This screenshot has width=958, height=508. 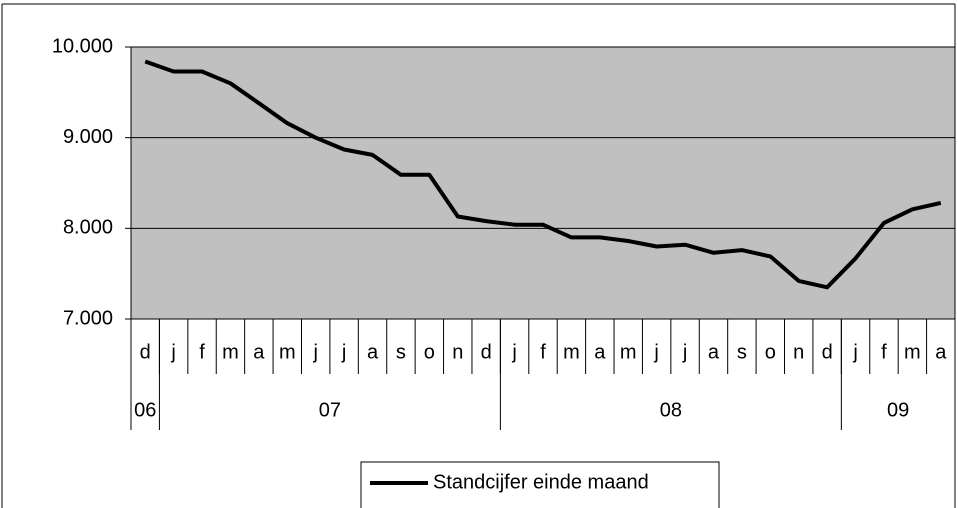 What do you see at coordinates (330, 410) in the screenshot?
I see `group-label: 07` at bounding box center [330, 410].